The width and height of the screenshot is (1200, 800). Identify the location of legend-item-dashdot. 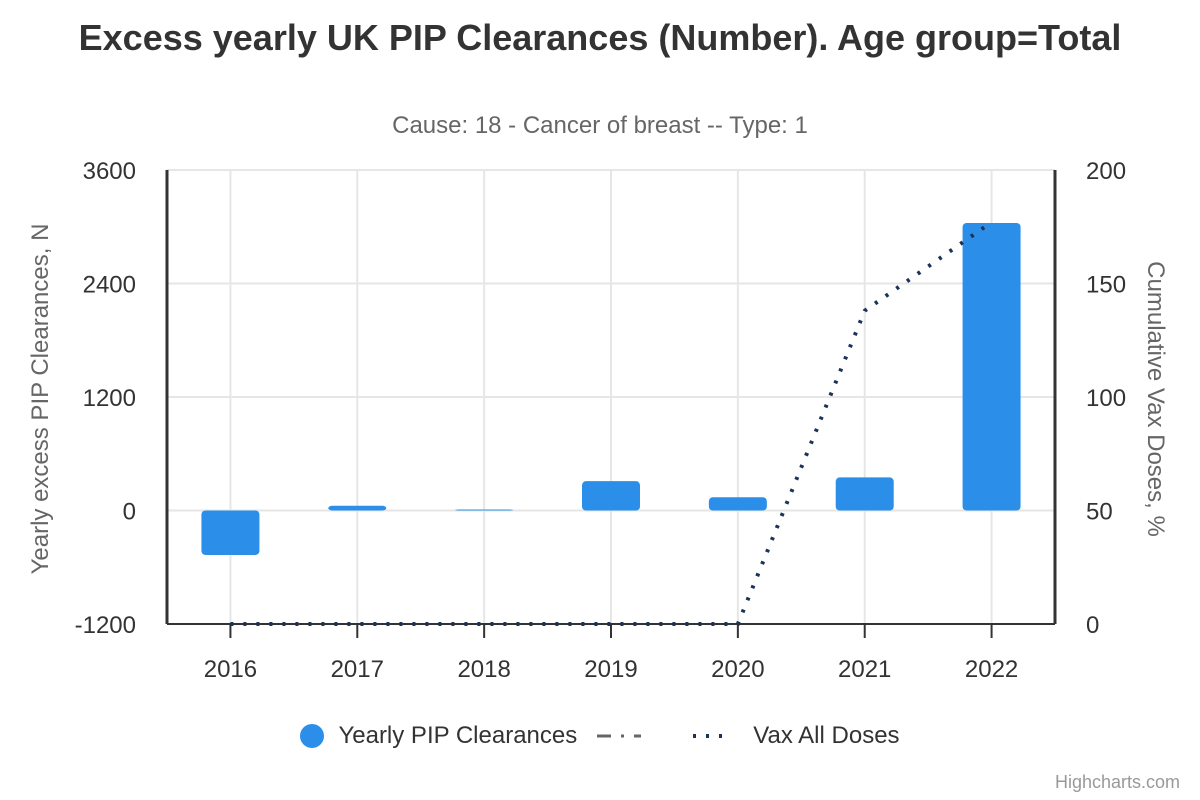
(634, 736).